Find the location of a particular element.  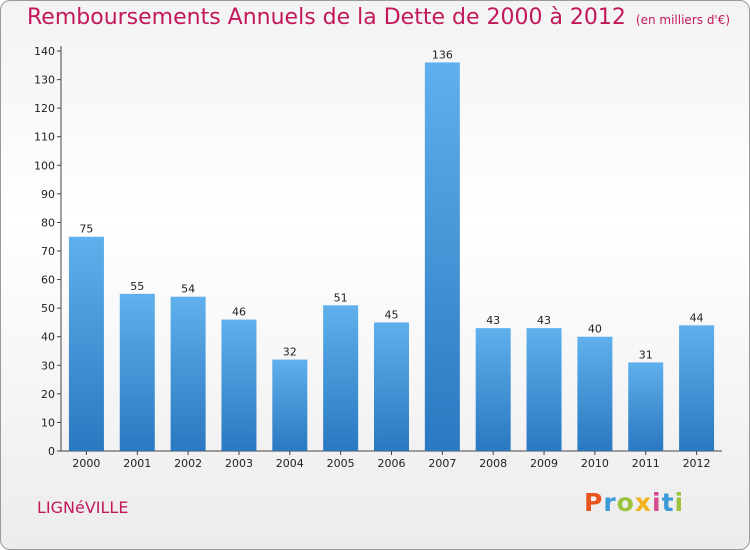

bar-value-label: 40 is located at coordinates (595, 329).